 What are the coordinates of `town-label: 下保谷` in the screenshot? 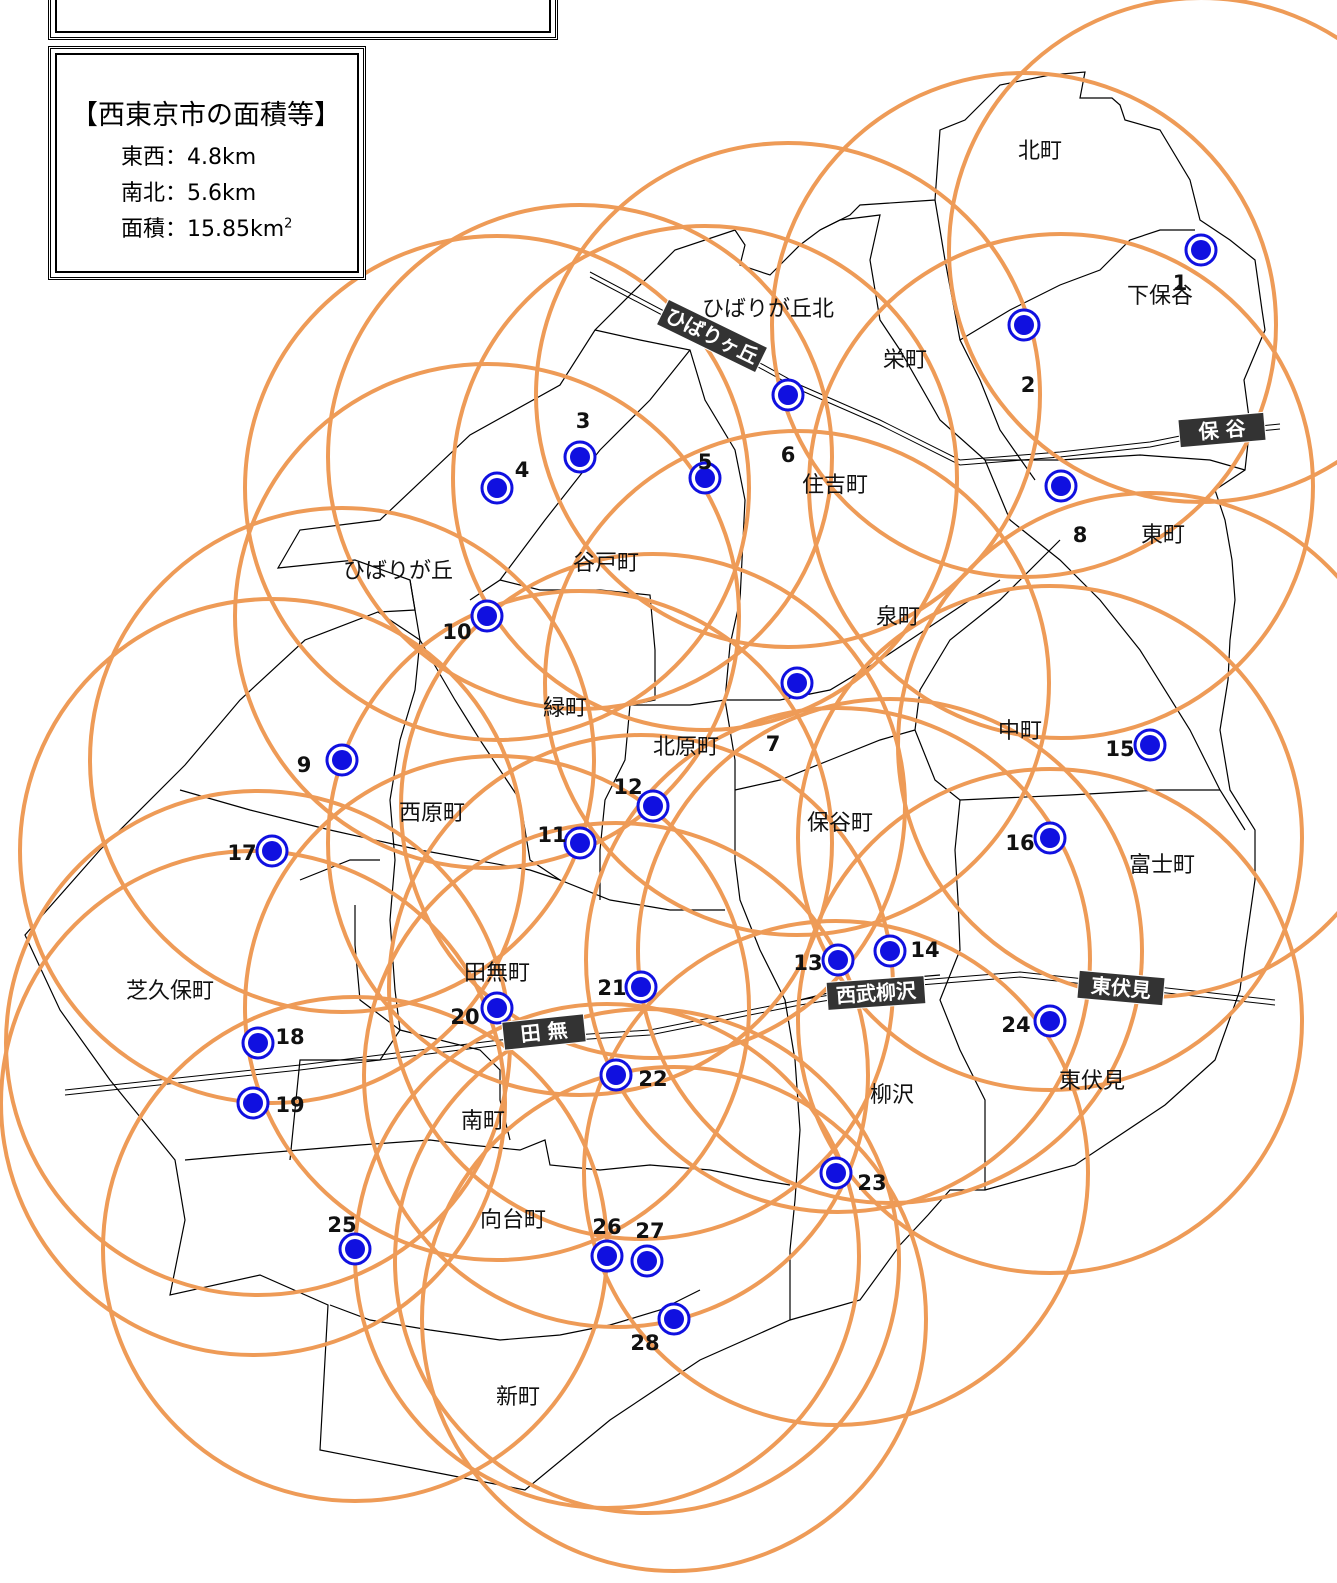 It's located at (1160, 296).